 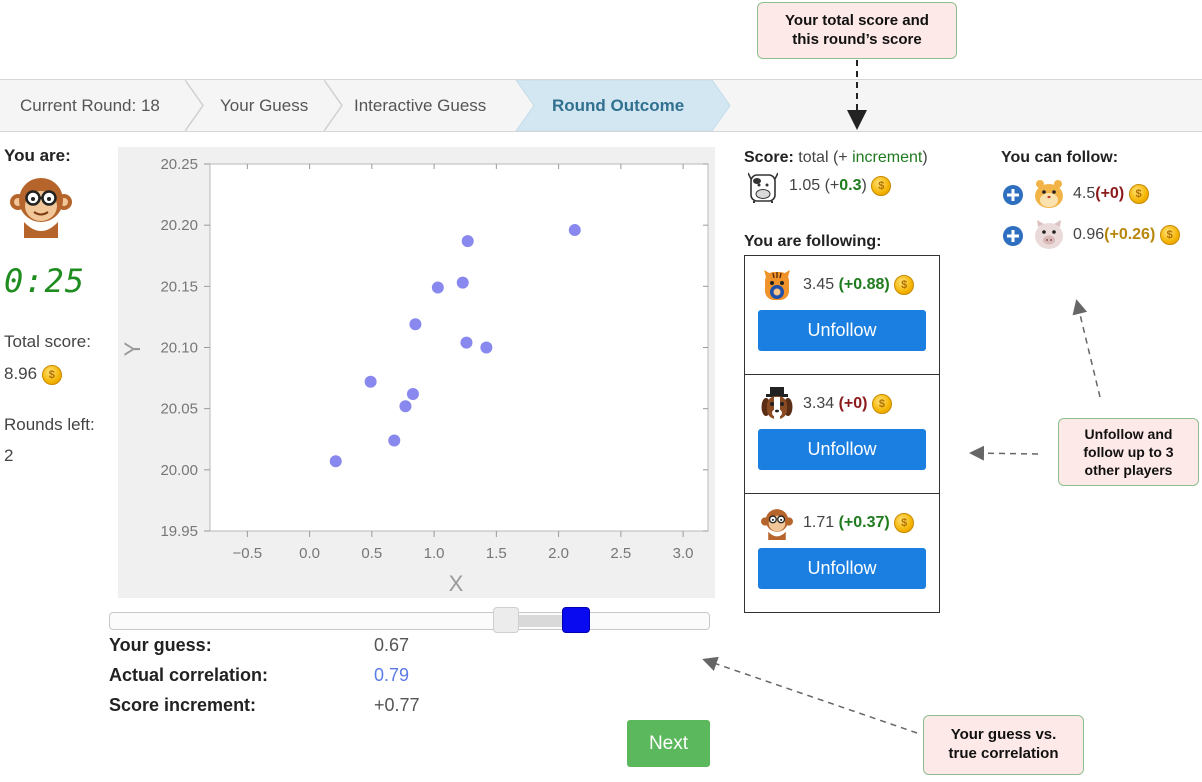 What do you see at coordinates (392, 645) in the screenshot?
I see `guess-value: 0.67` at bounding box center [392, 645].